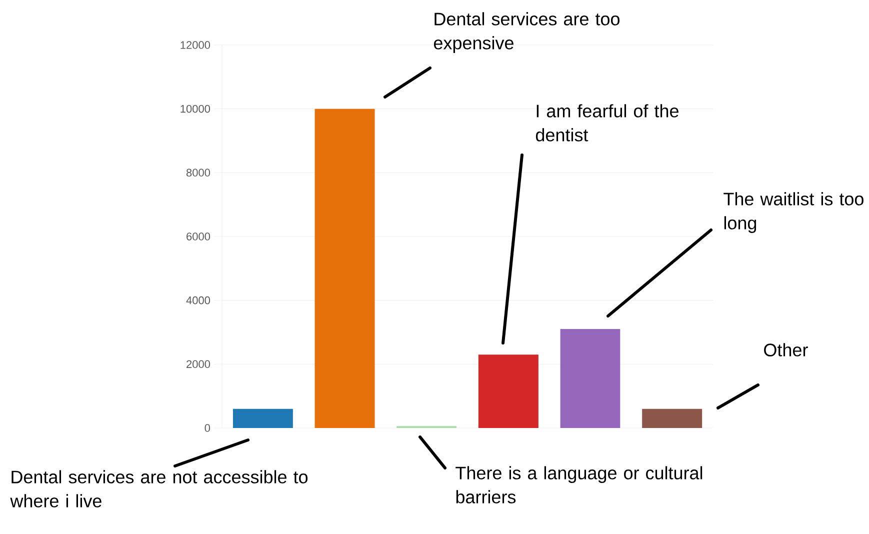  What do you see at coordinates (195, 45) in the screenshot?
I see `y-tick-label: 12000` at bounding box center [195, 45].